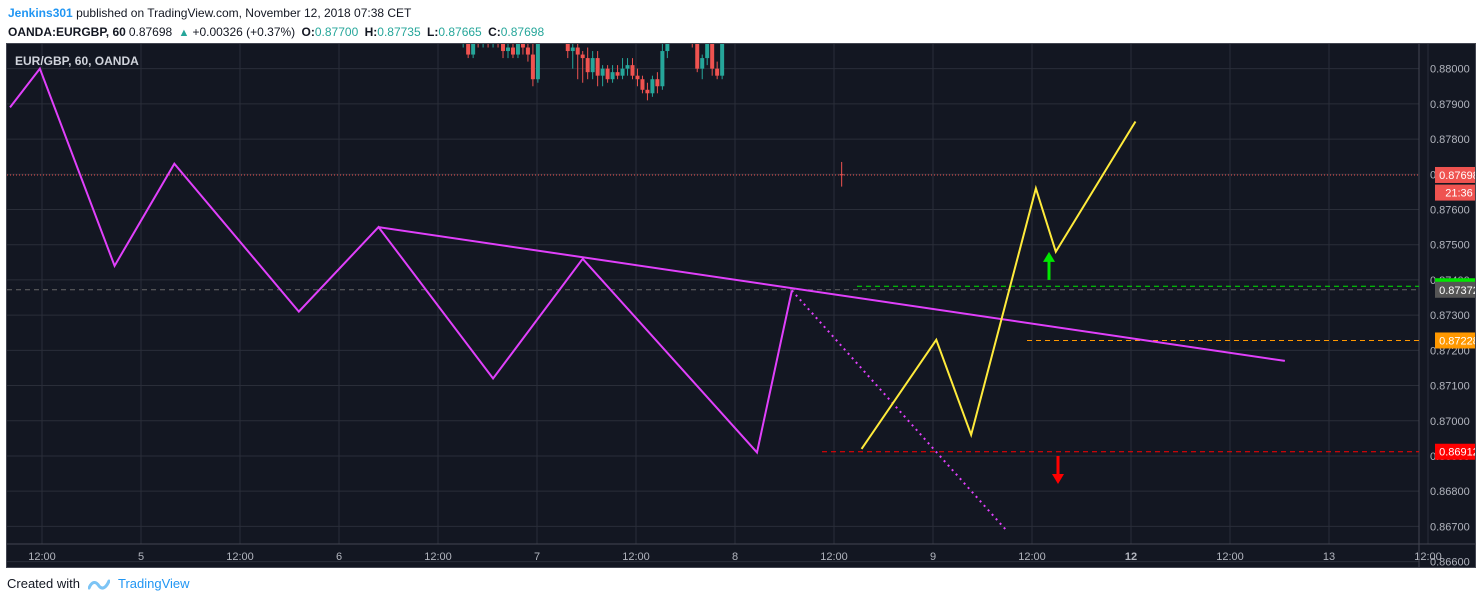 This screenshot has width=1481, height=604. I want to click on open-label: O:, so click(308, 32).